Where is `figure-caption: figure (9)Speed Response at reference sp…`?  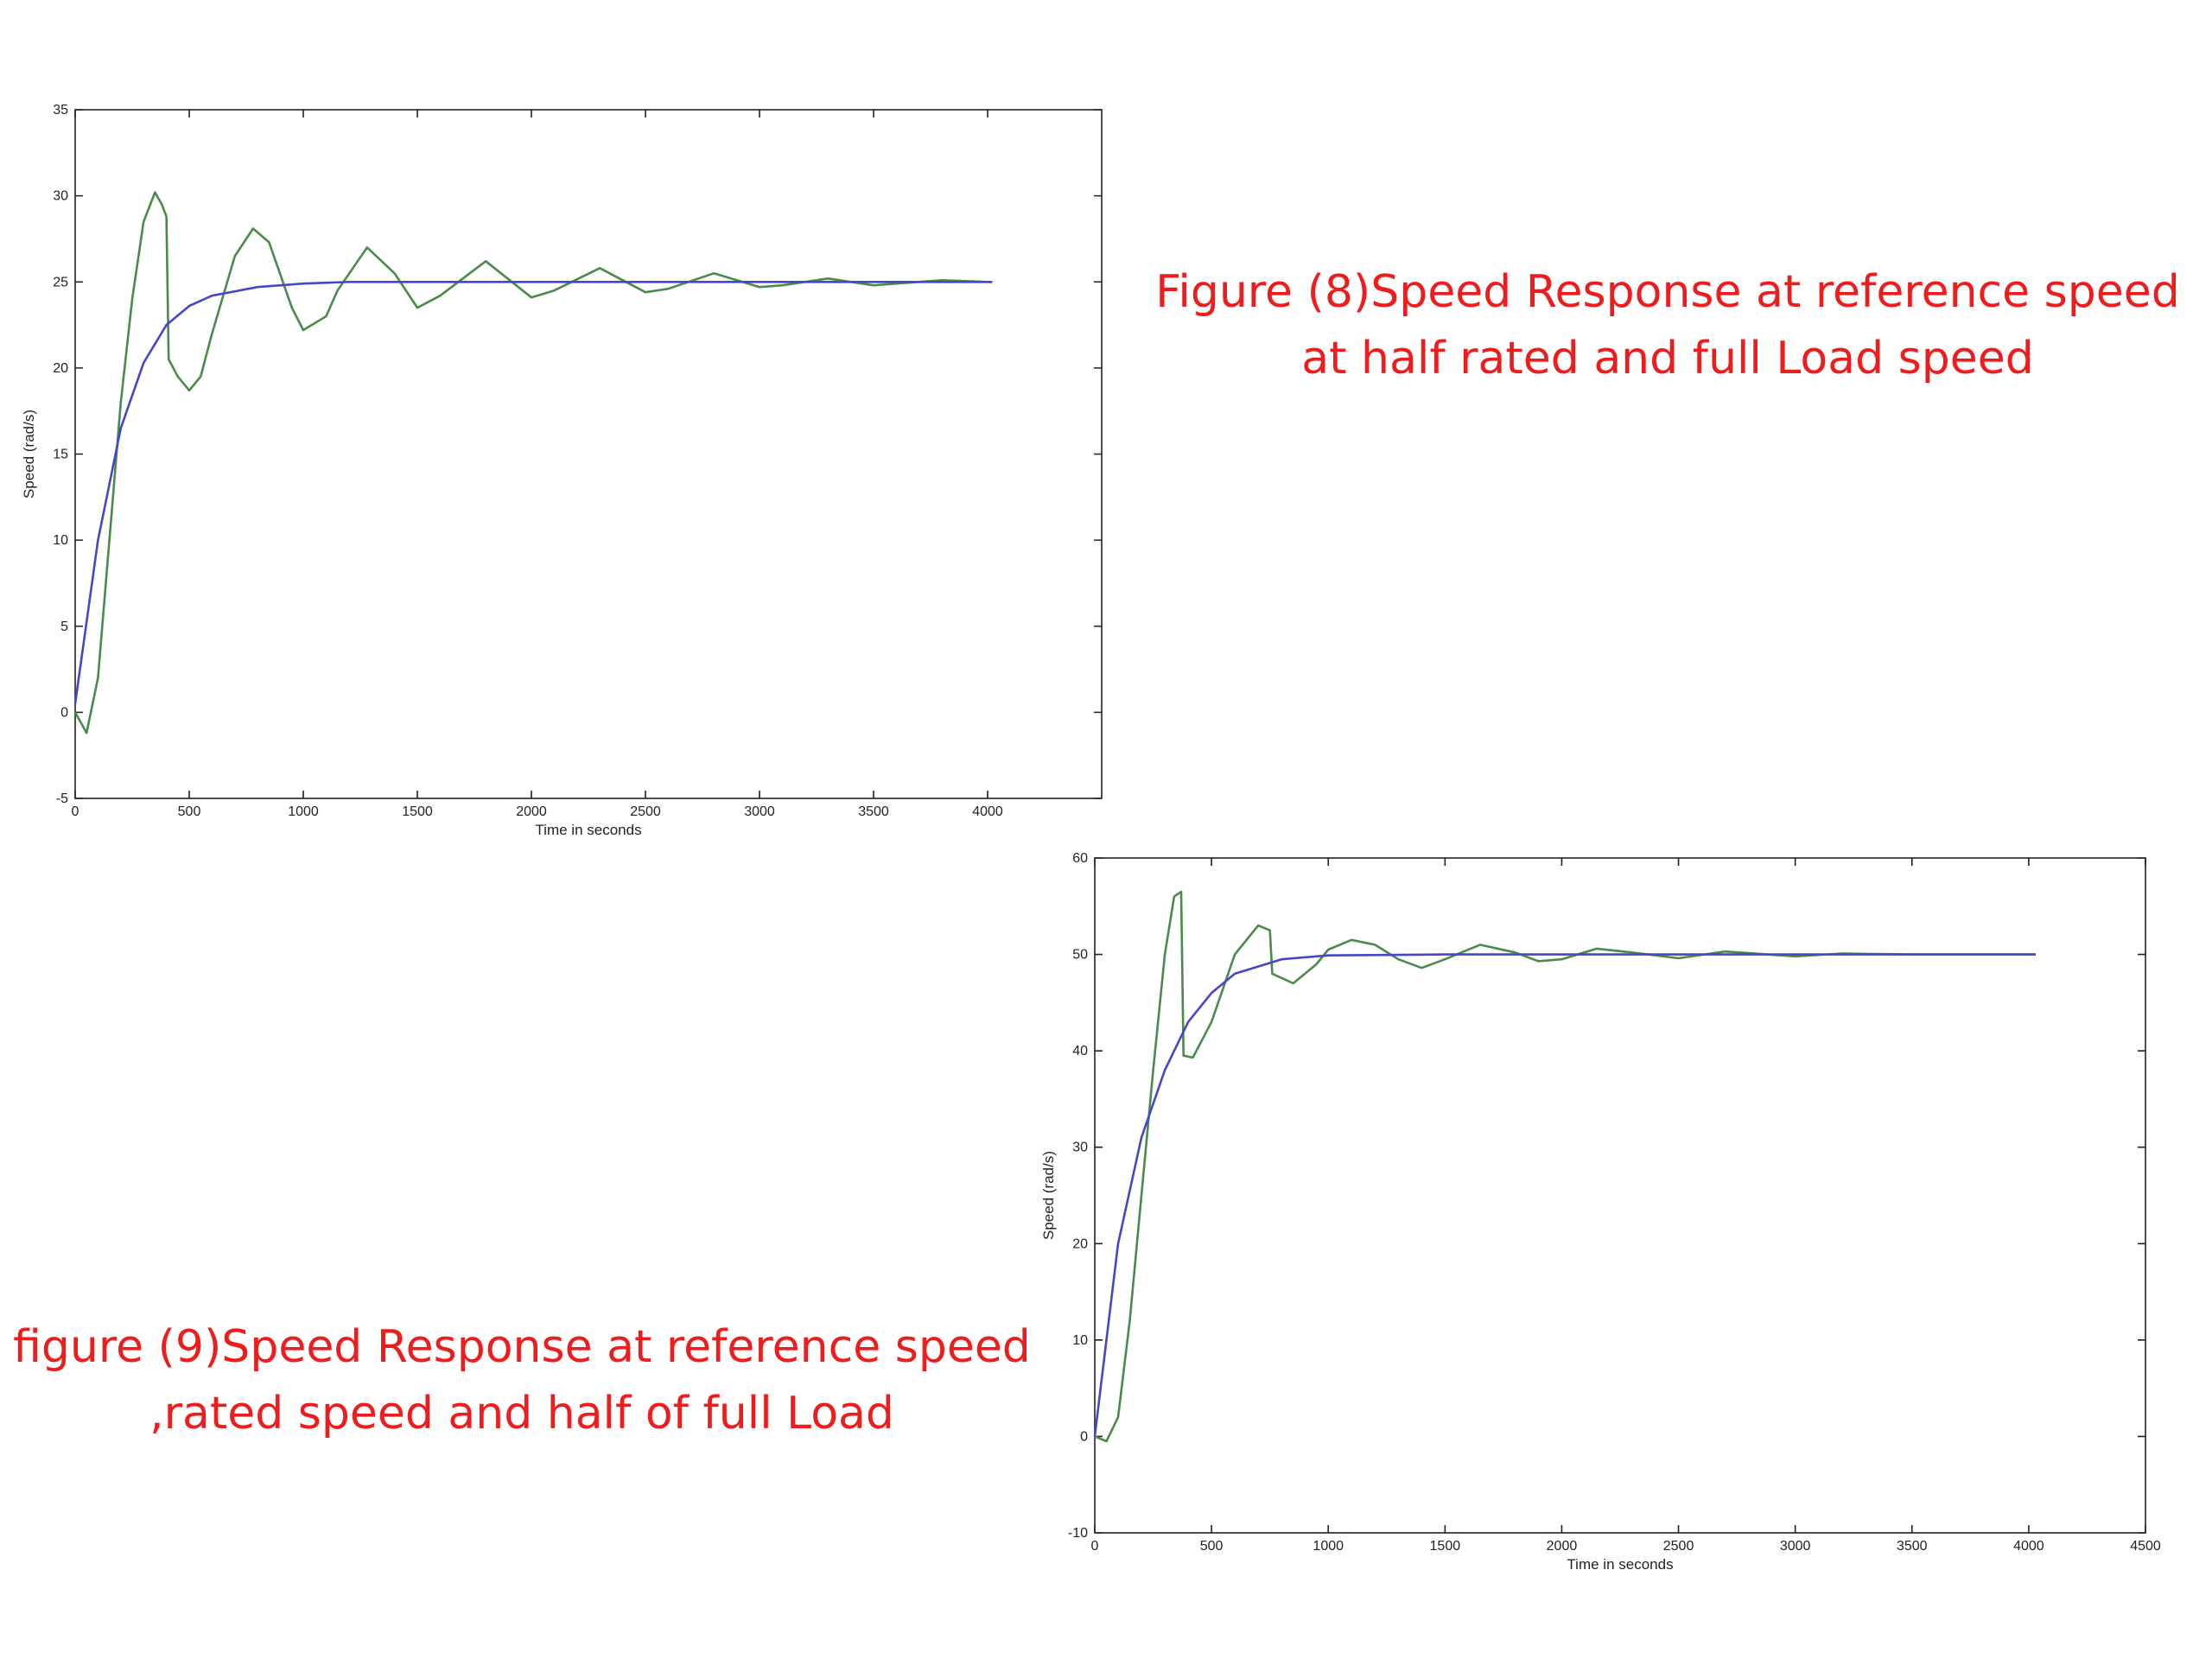 figure-caption: figure (9)Speed Response at reference sp… is located at coordinates (522, 1347).